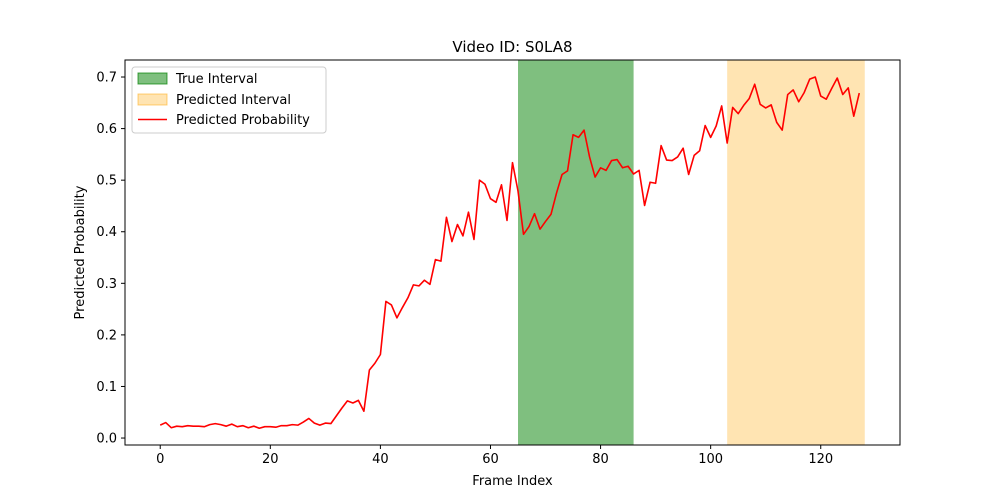  Describe the element at coordinates (796, 252) in the screenshot. I see `interval-band-predicted` at that location.